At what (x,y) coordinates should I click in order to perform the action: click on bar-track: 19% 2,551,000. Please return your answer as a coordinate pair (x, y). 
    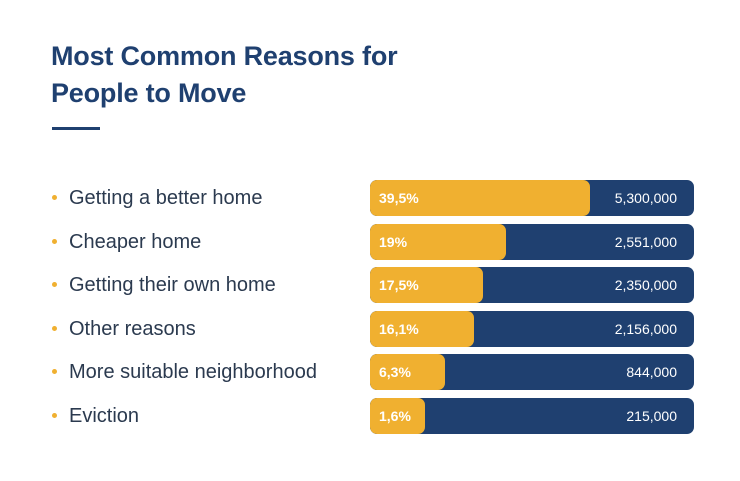
    Looking at the image, I should click on (532, 241).